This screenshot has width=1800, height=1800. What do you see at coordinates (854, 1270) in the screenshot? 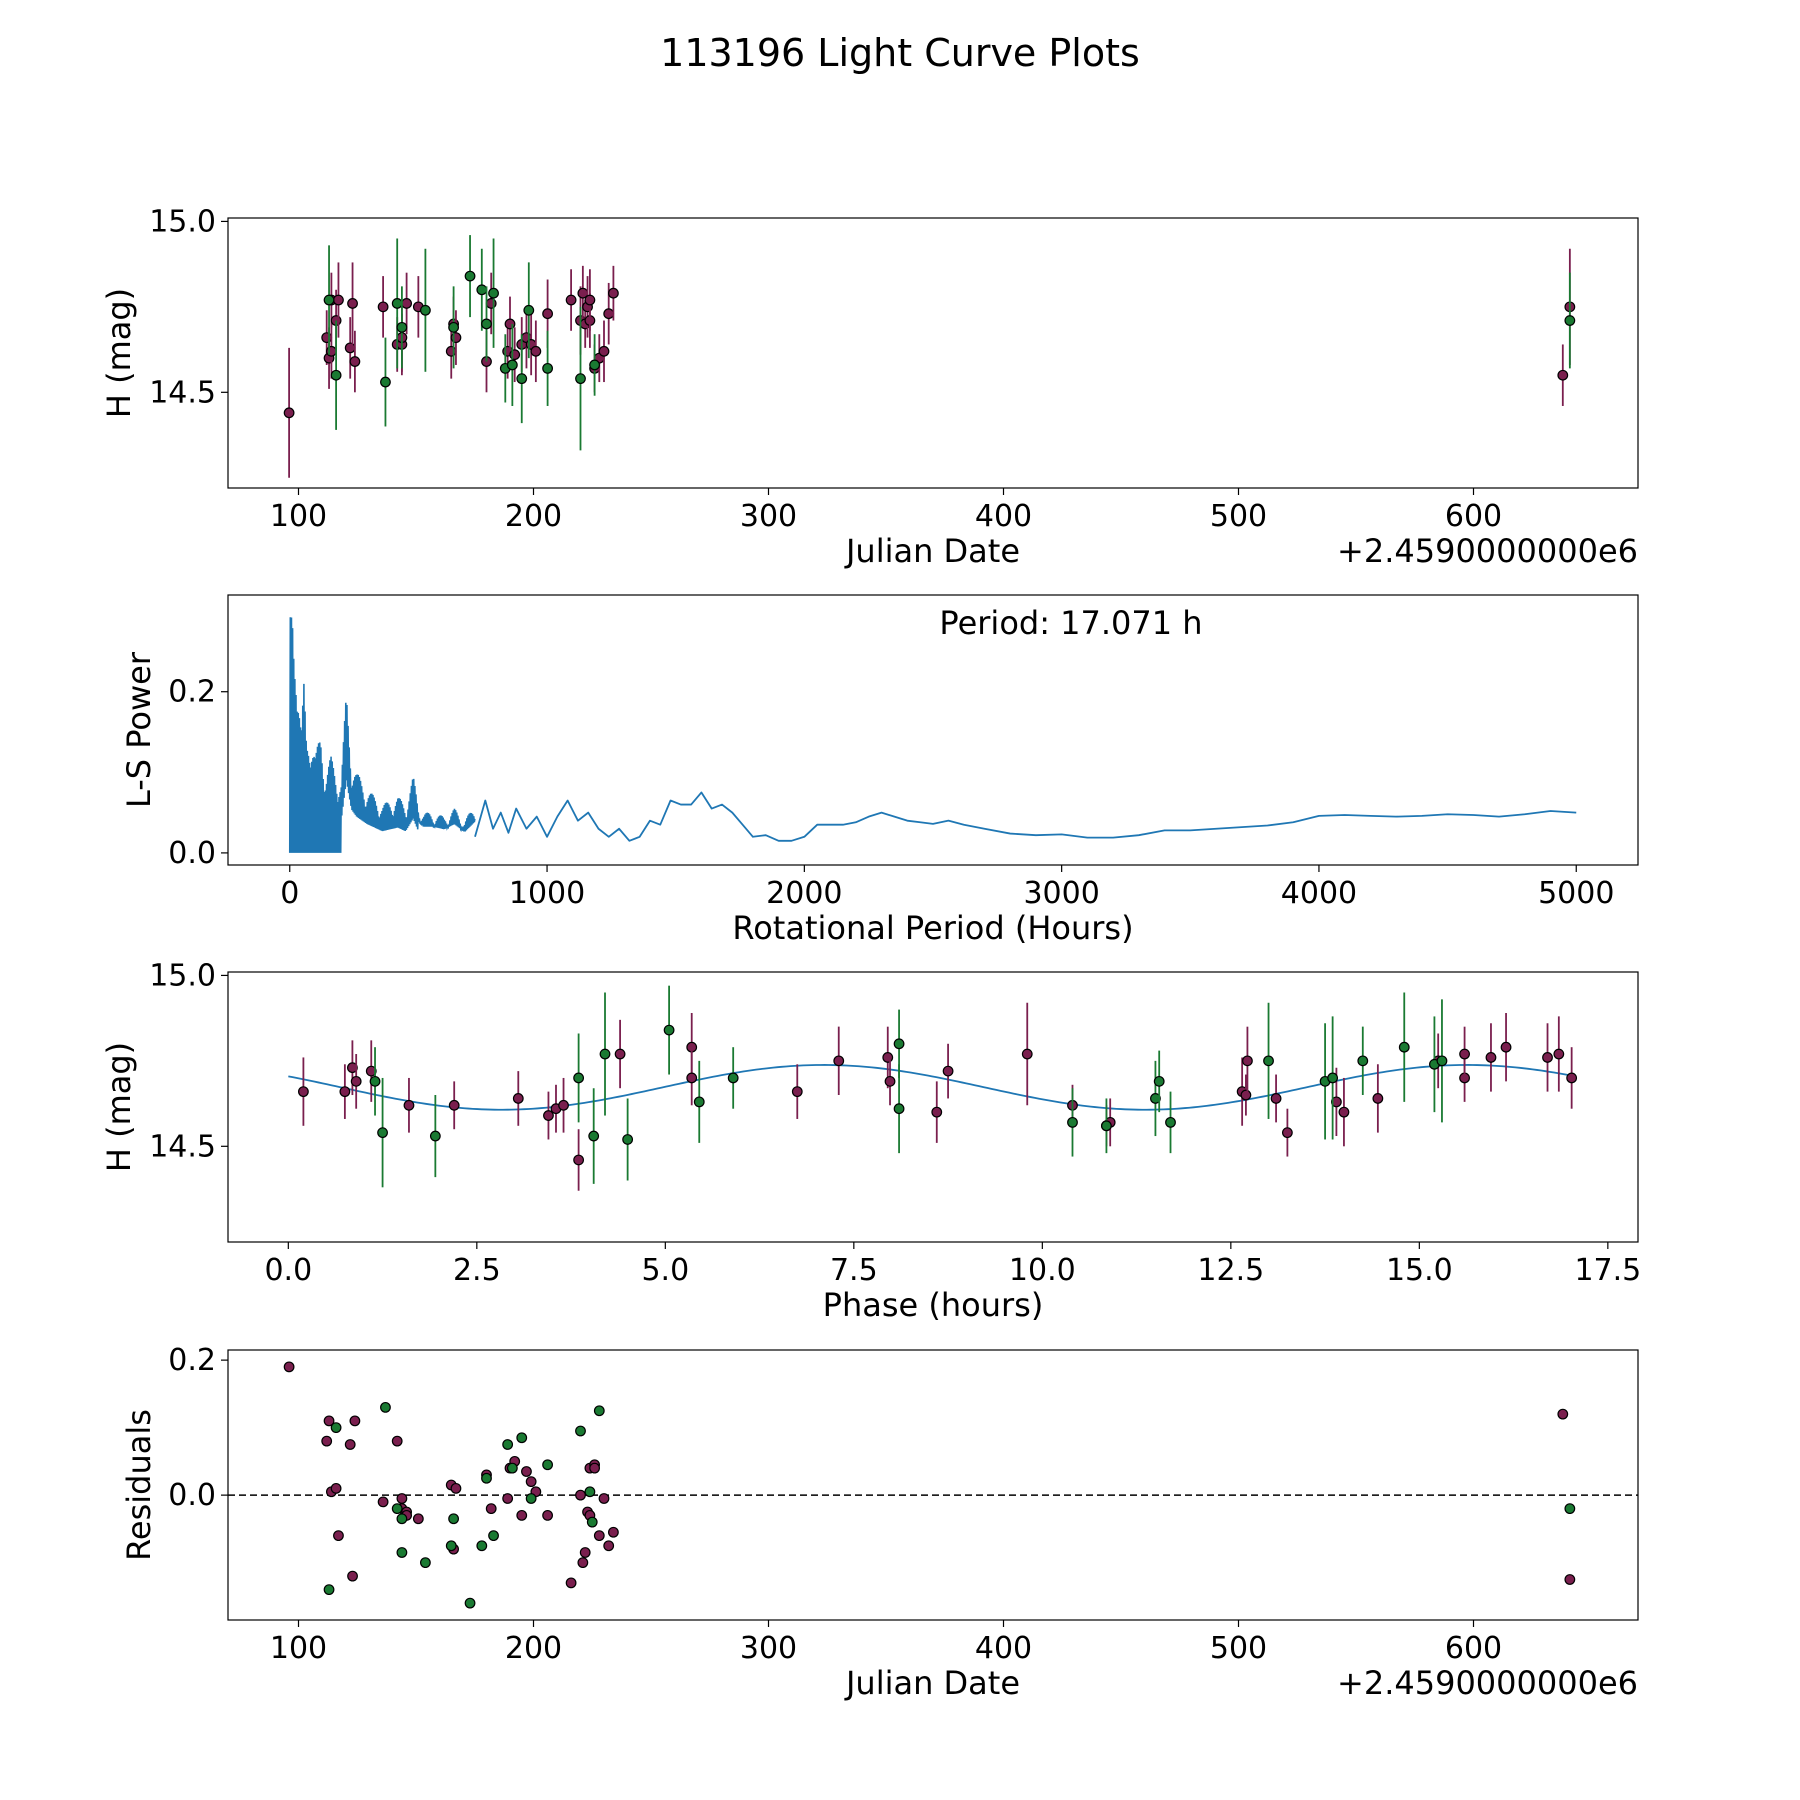
I see `x-tick-label: 7.5` at bounding box center [854, 1270].